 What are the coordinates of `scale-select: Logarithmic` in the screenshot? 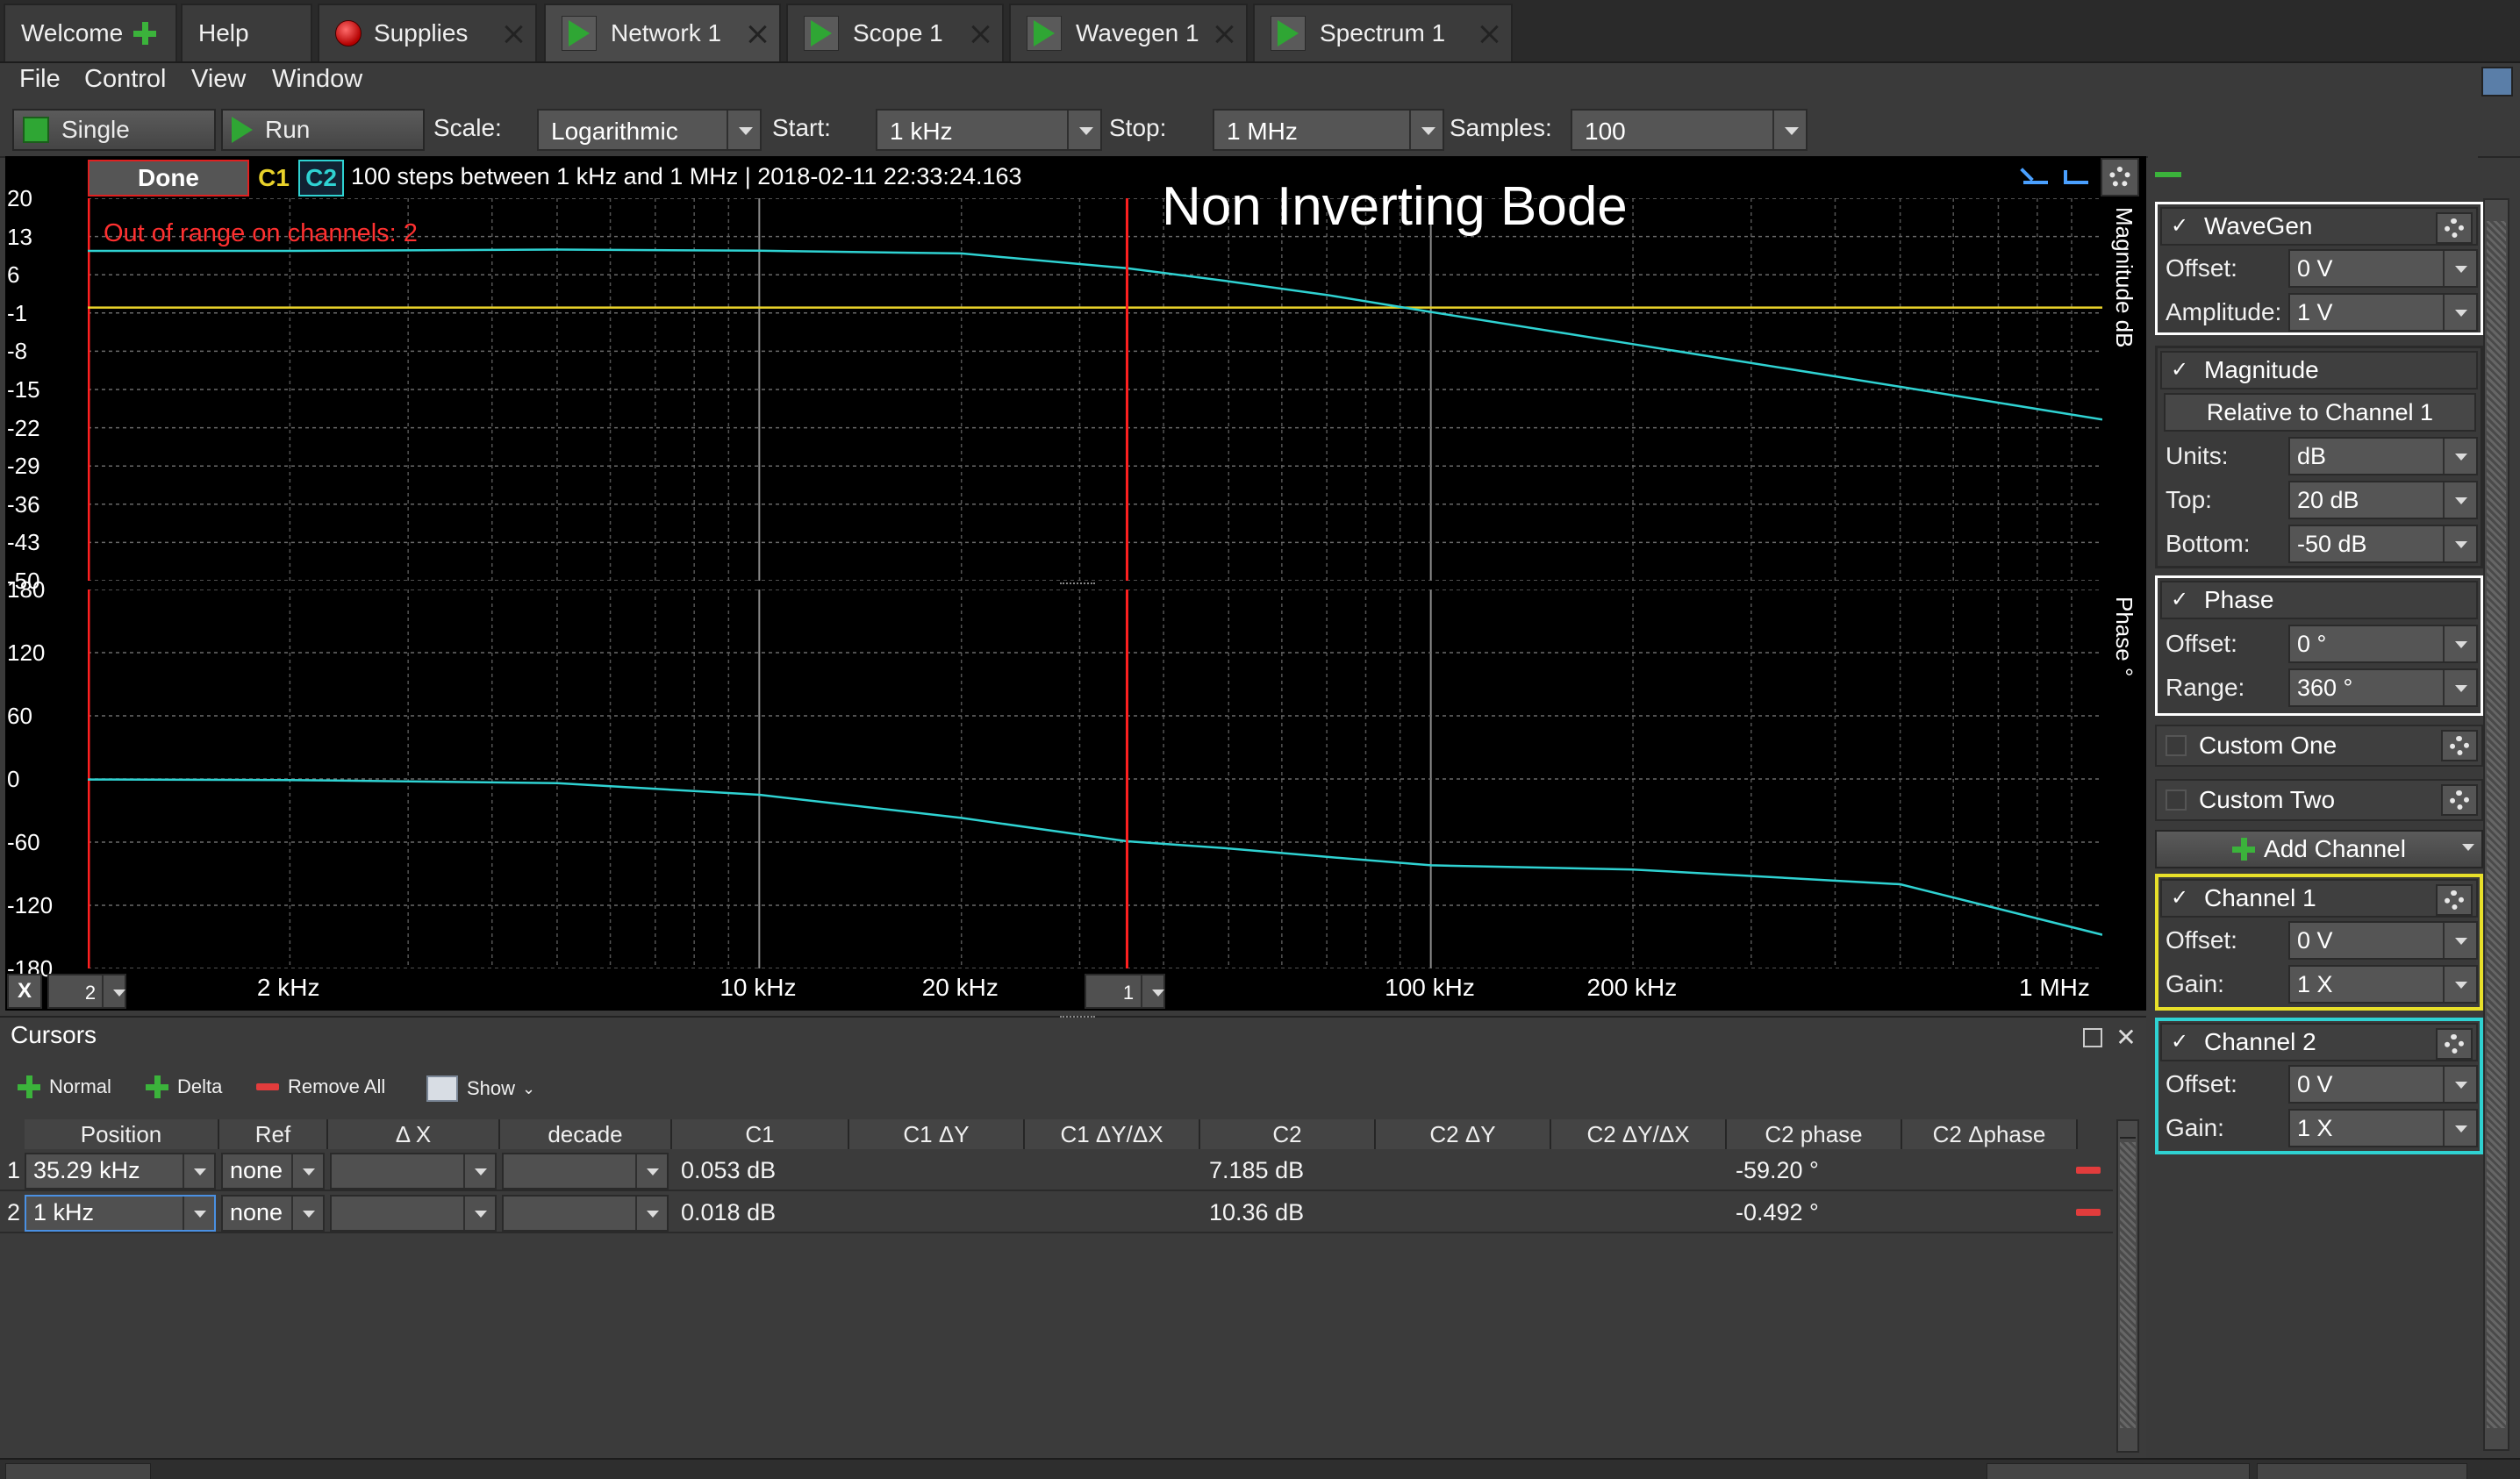 It's located at (649, 130).